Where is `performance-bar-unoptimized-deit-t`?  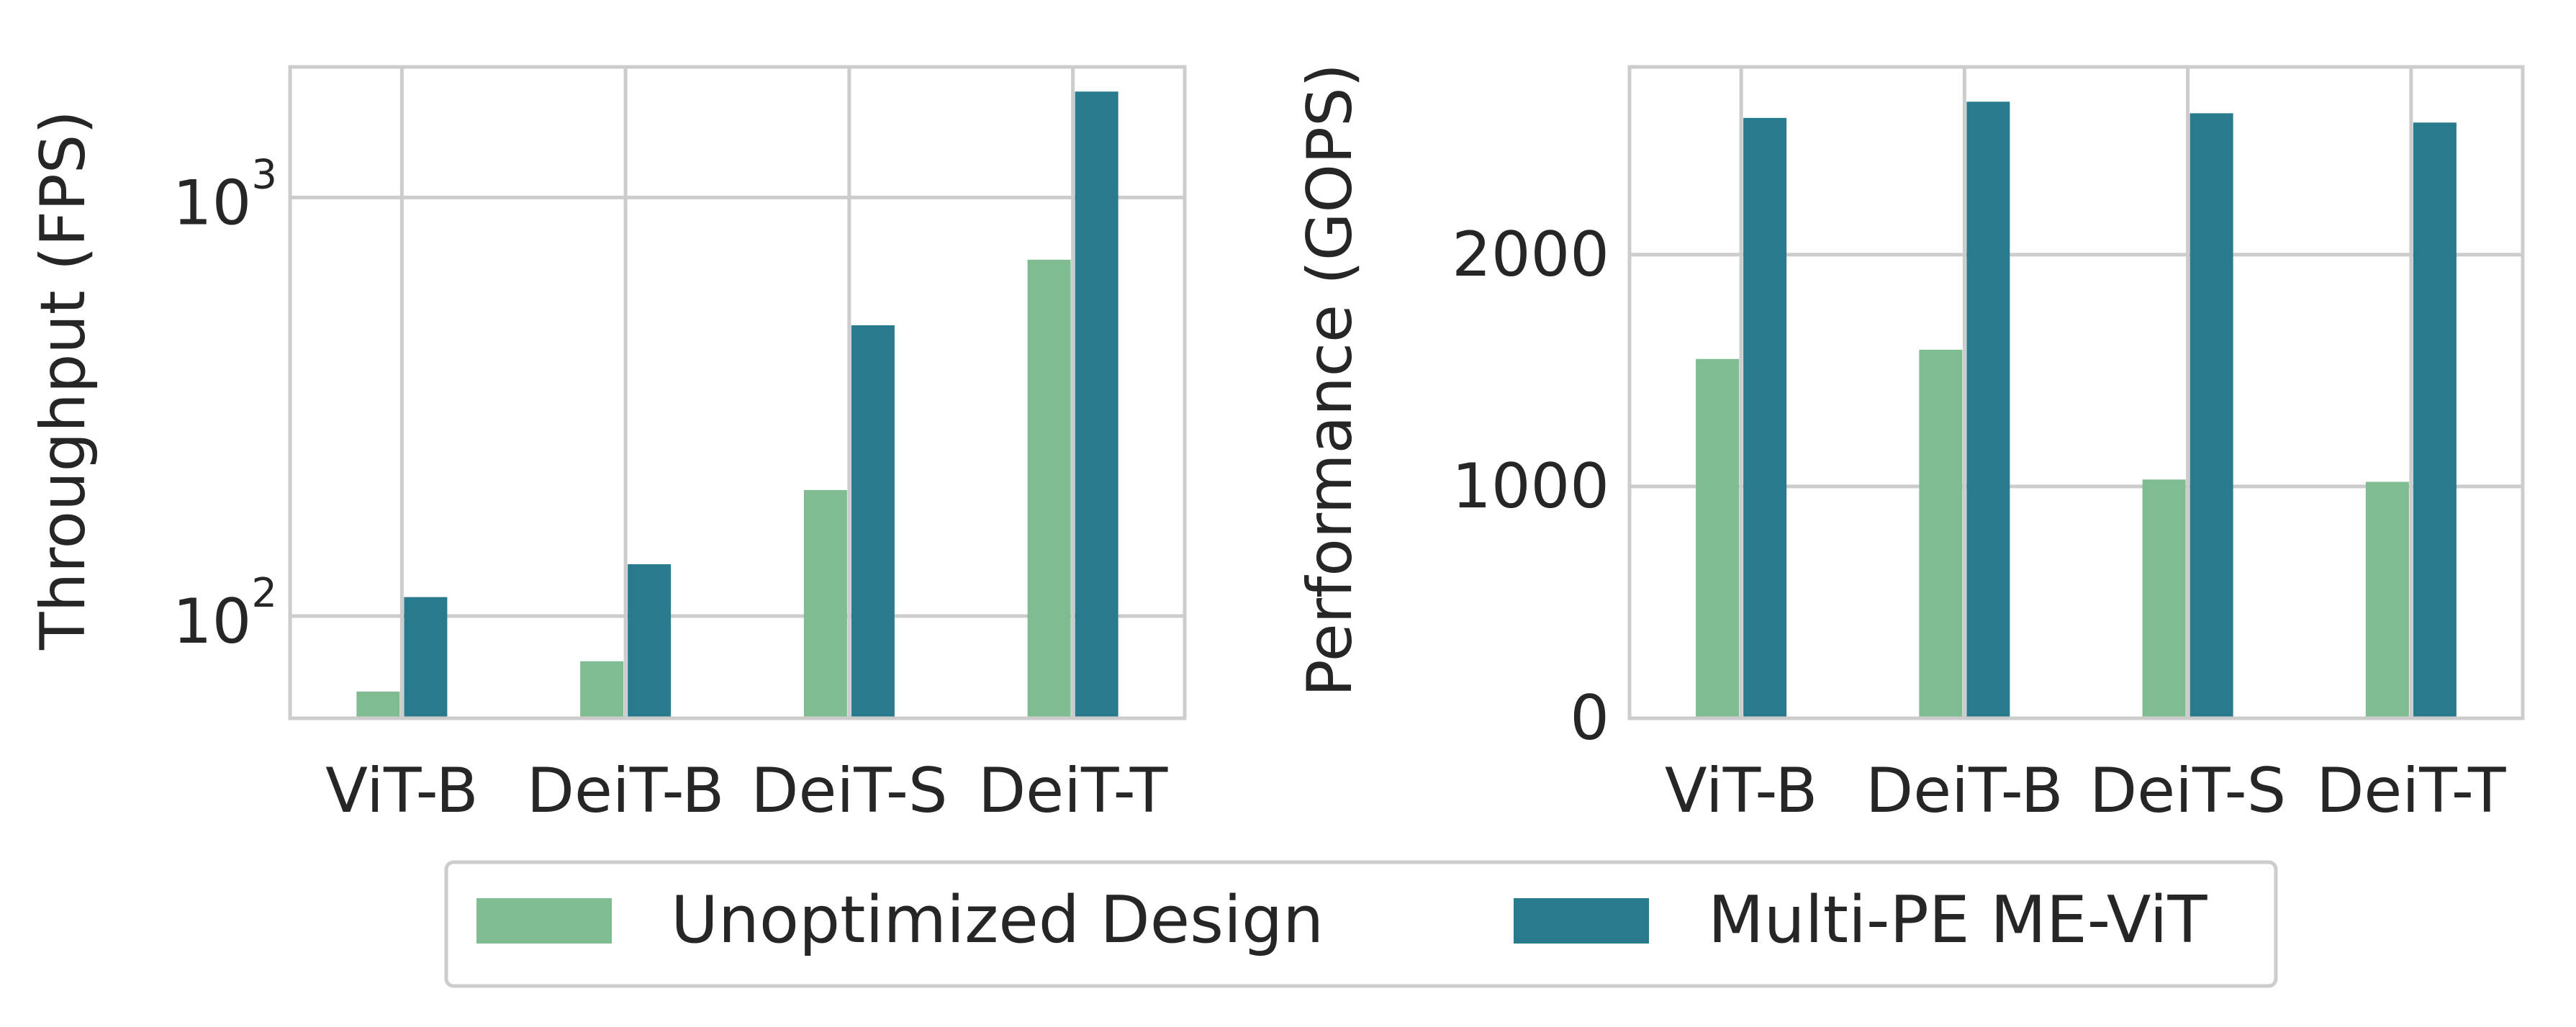
performance-bar-unoptimized-deit-t is located at coordinates (2387, 599).